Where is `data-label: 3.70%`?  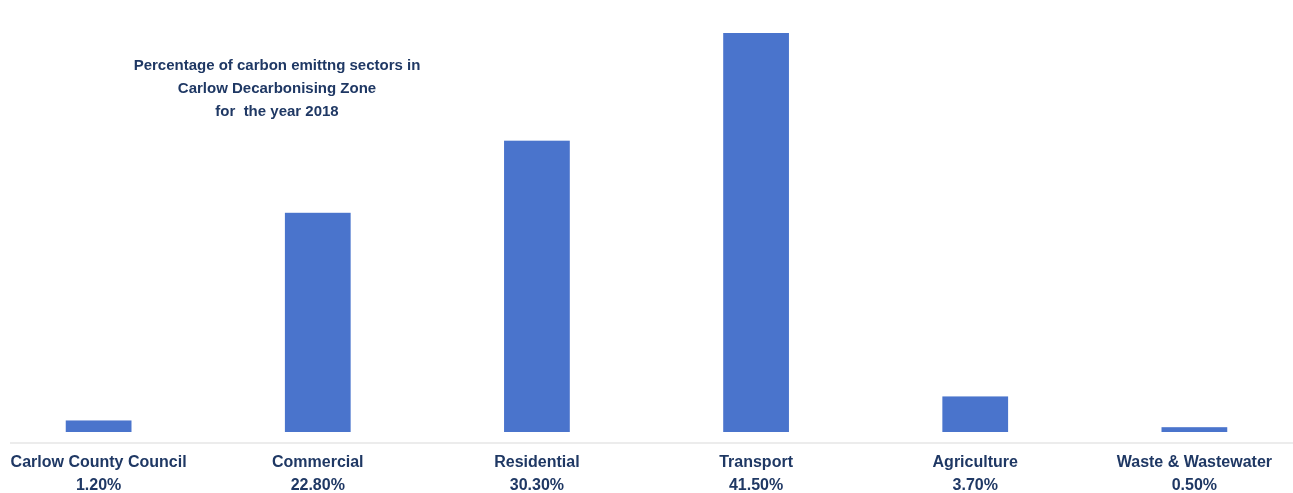 data-label: 3.70% is located at coordinates (975, 484).